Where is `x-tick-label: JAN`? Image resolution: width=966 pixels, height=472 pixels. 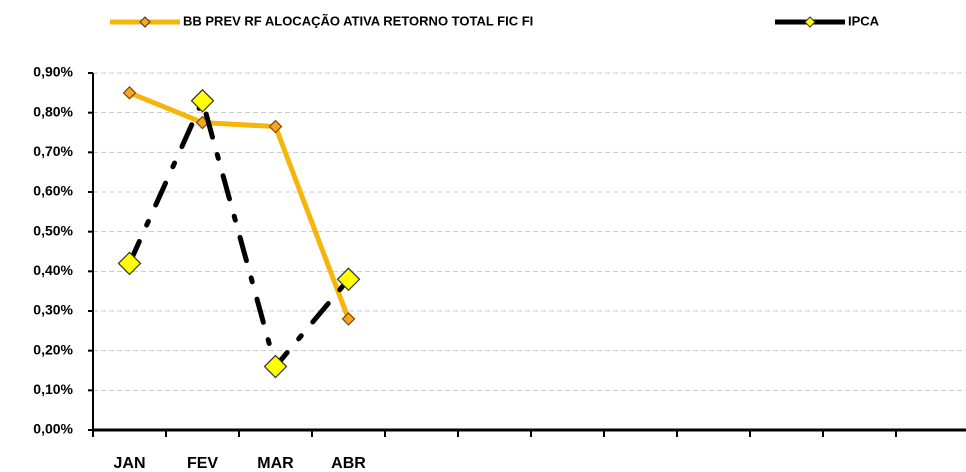
x-tick-label: JAN is located at coordinates (129, 463).